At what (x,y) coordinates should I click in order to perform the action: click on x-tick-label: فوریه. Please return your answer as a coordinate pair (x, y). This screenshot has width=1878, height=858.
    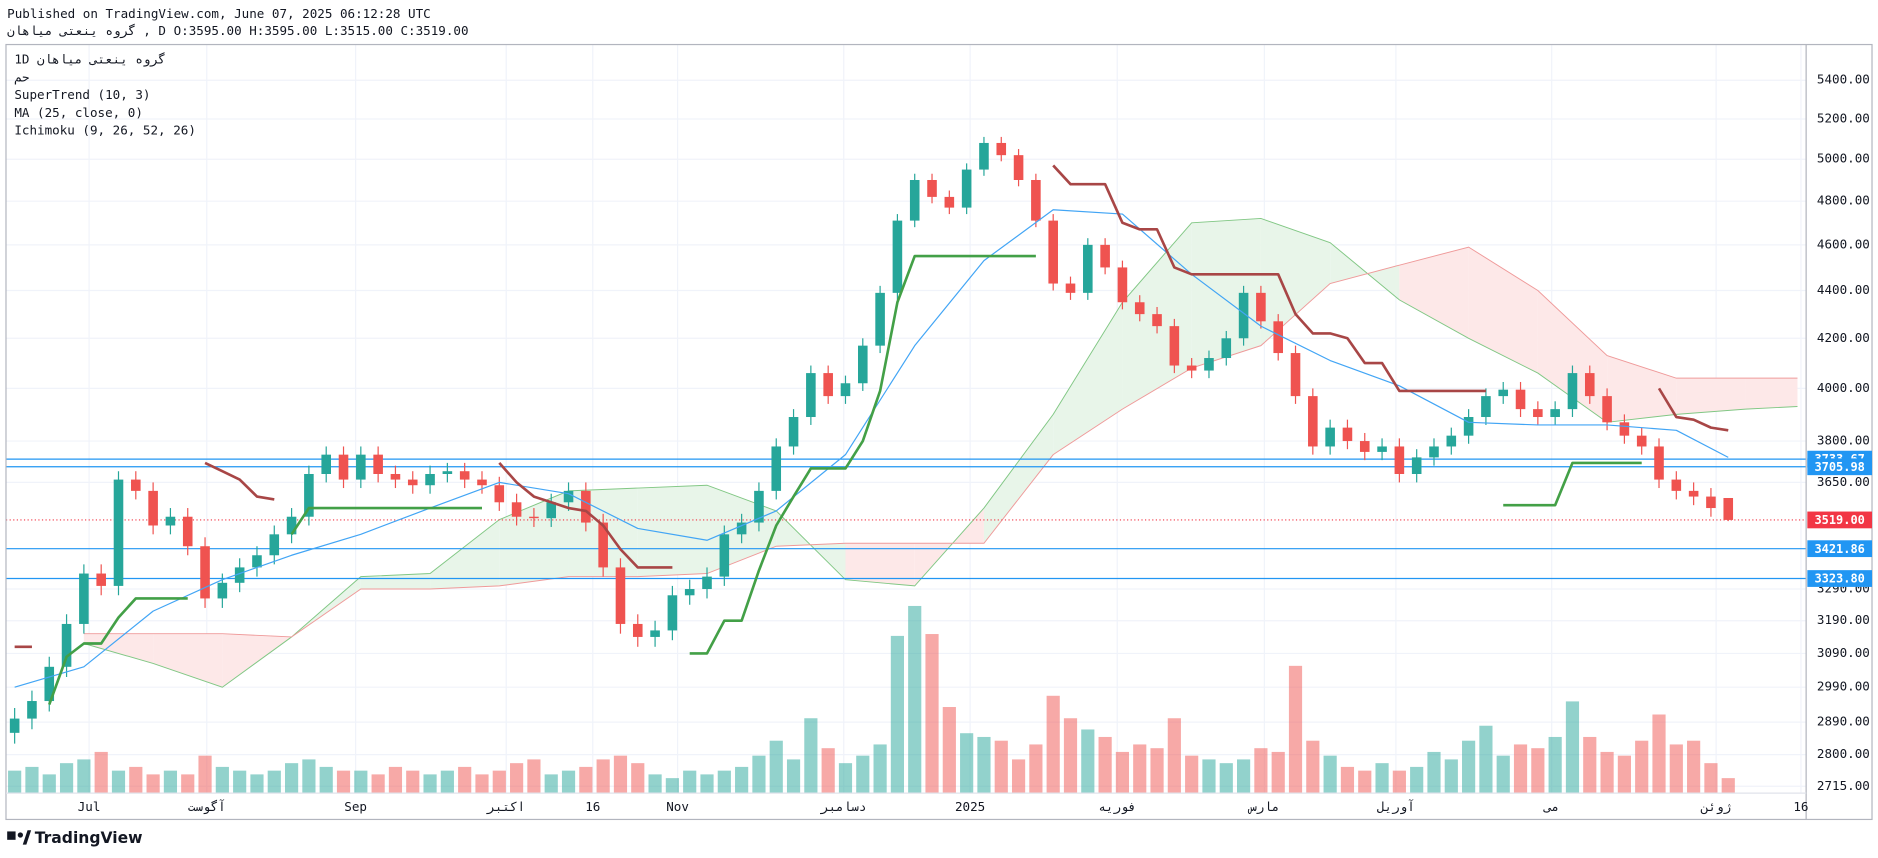
    Looking at the image, I should click on (1117, 807).